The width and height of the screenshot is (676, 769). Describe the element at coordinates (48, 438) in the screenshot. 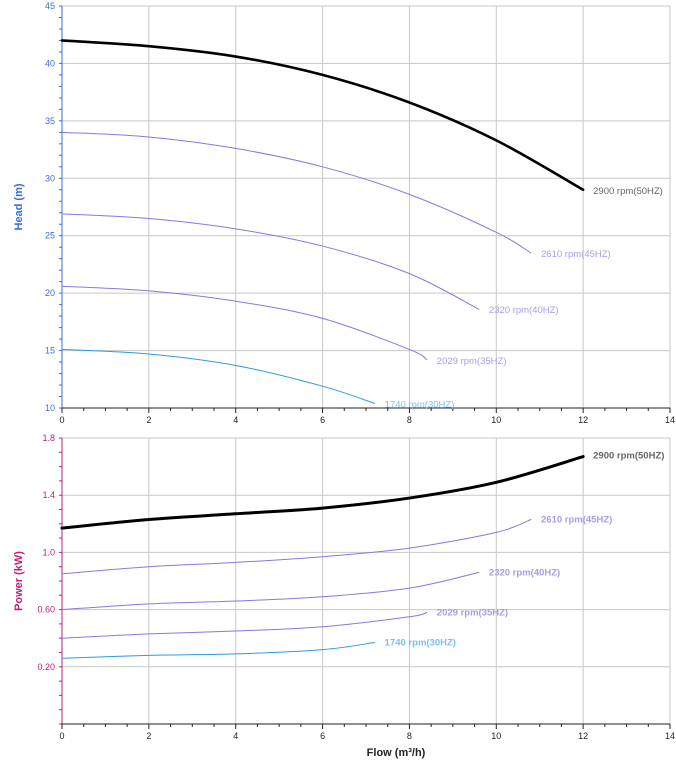

I see `y-tick-label: 1.8` at that location.